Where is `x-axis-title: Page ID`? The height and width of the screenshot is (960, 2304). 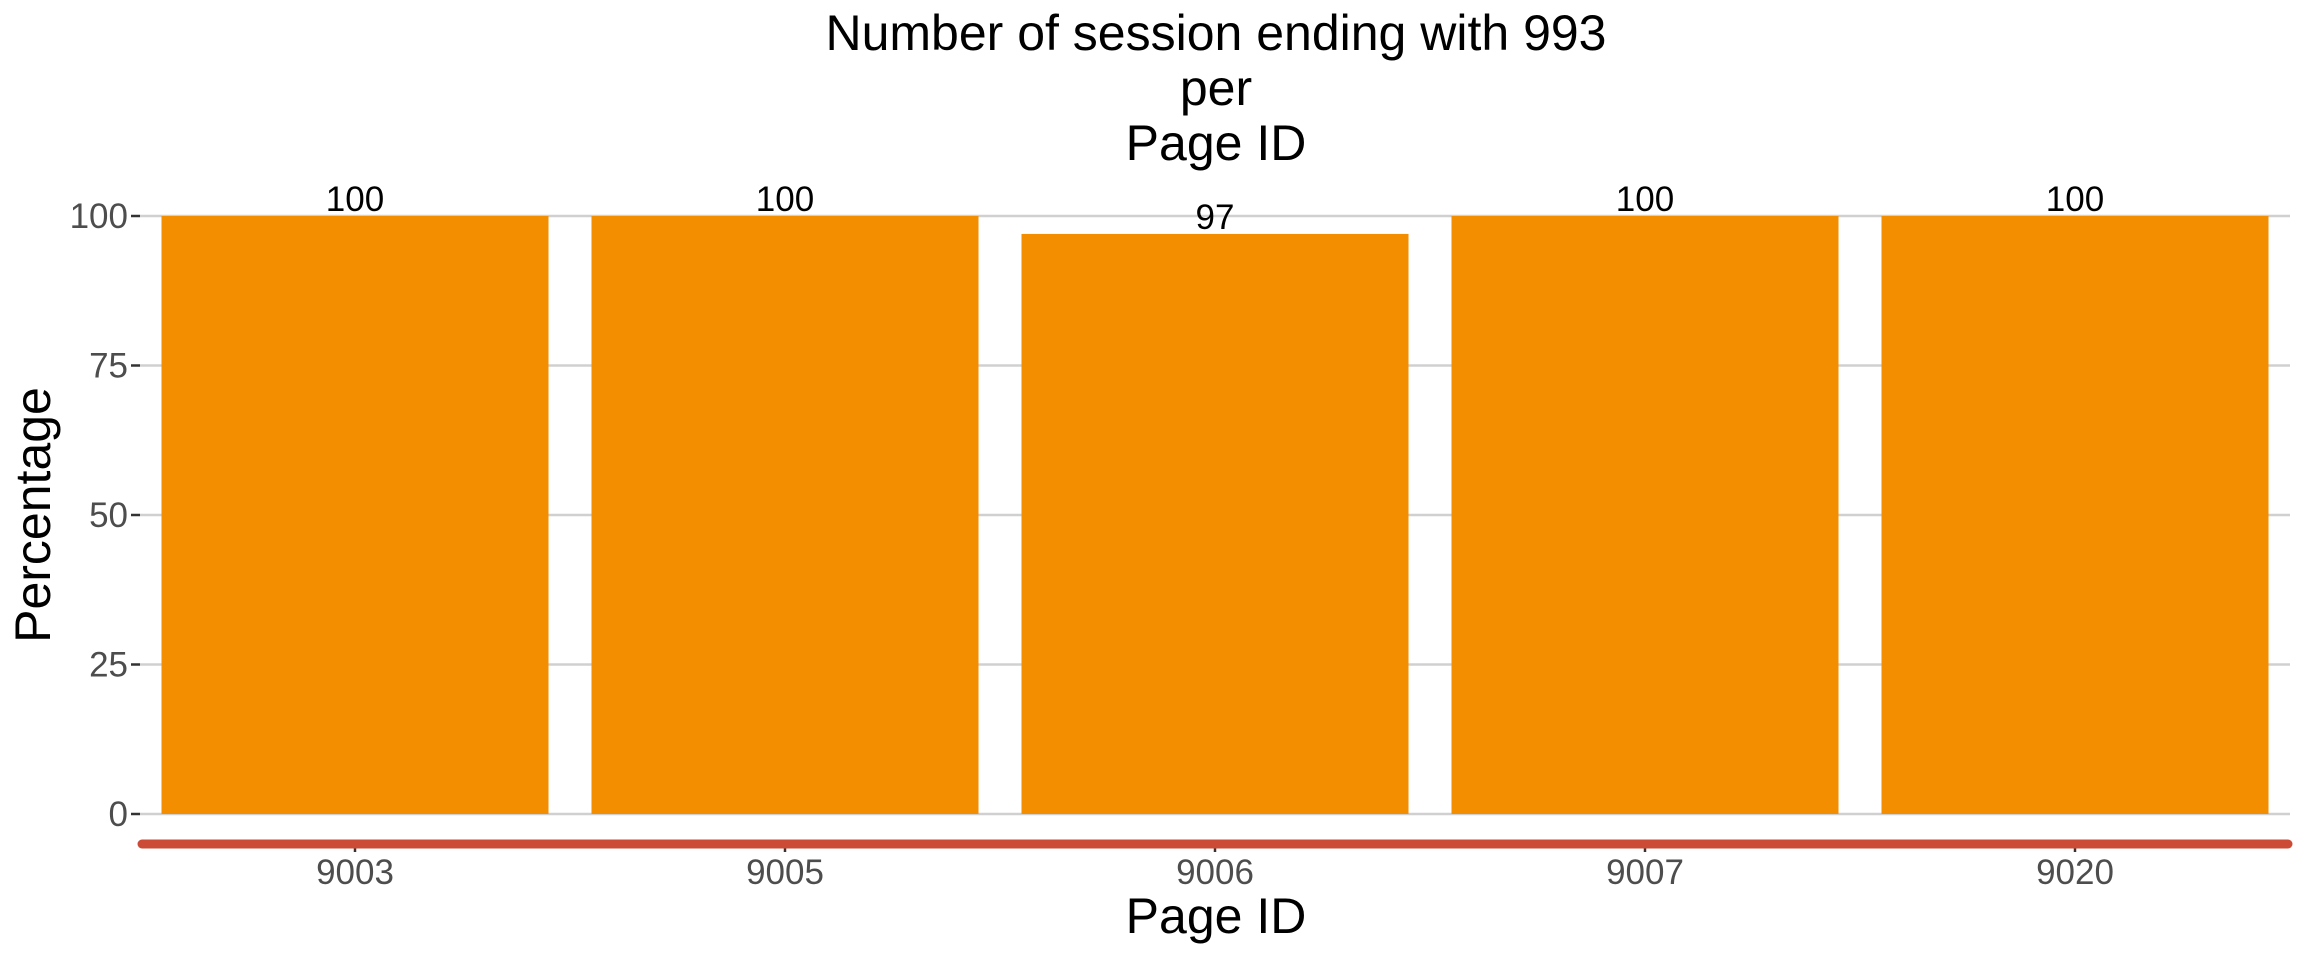 x-axis-title: Page ID is located at coordinates (1216, 916).